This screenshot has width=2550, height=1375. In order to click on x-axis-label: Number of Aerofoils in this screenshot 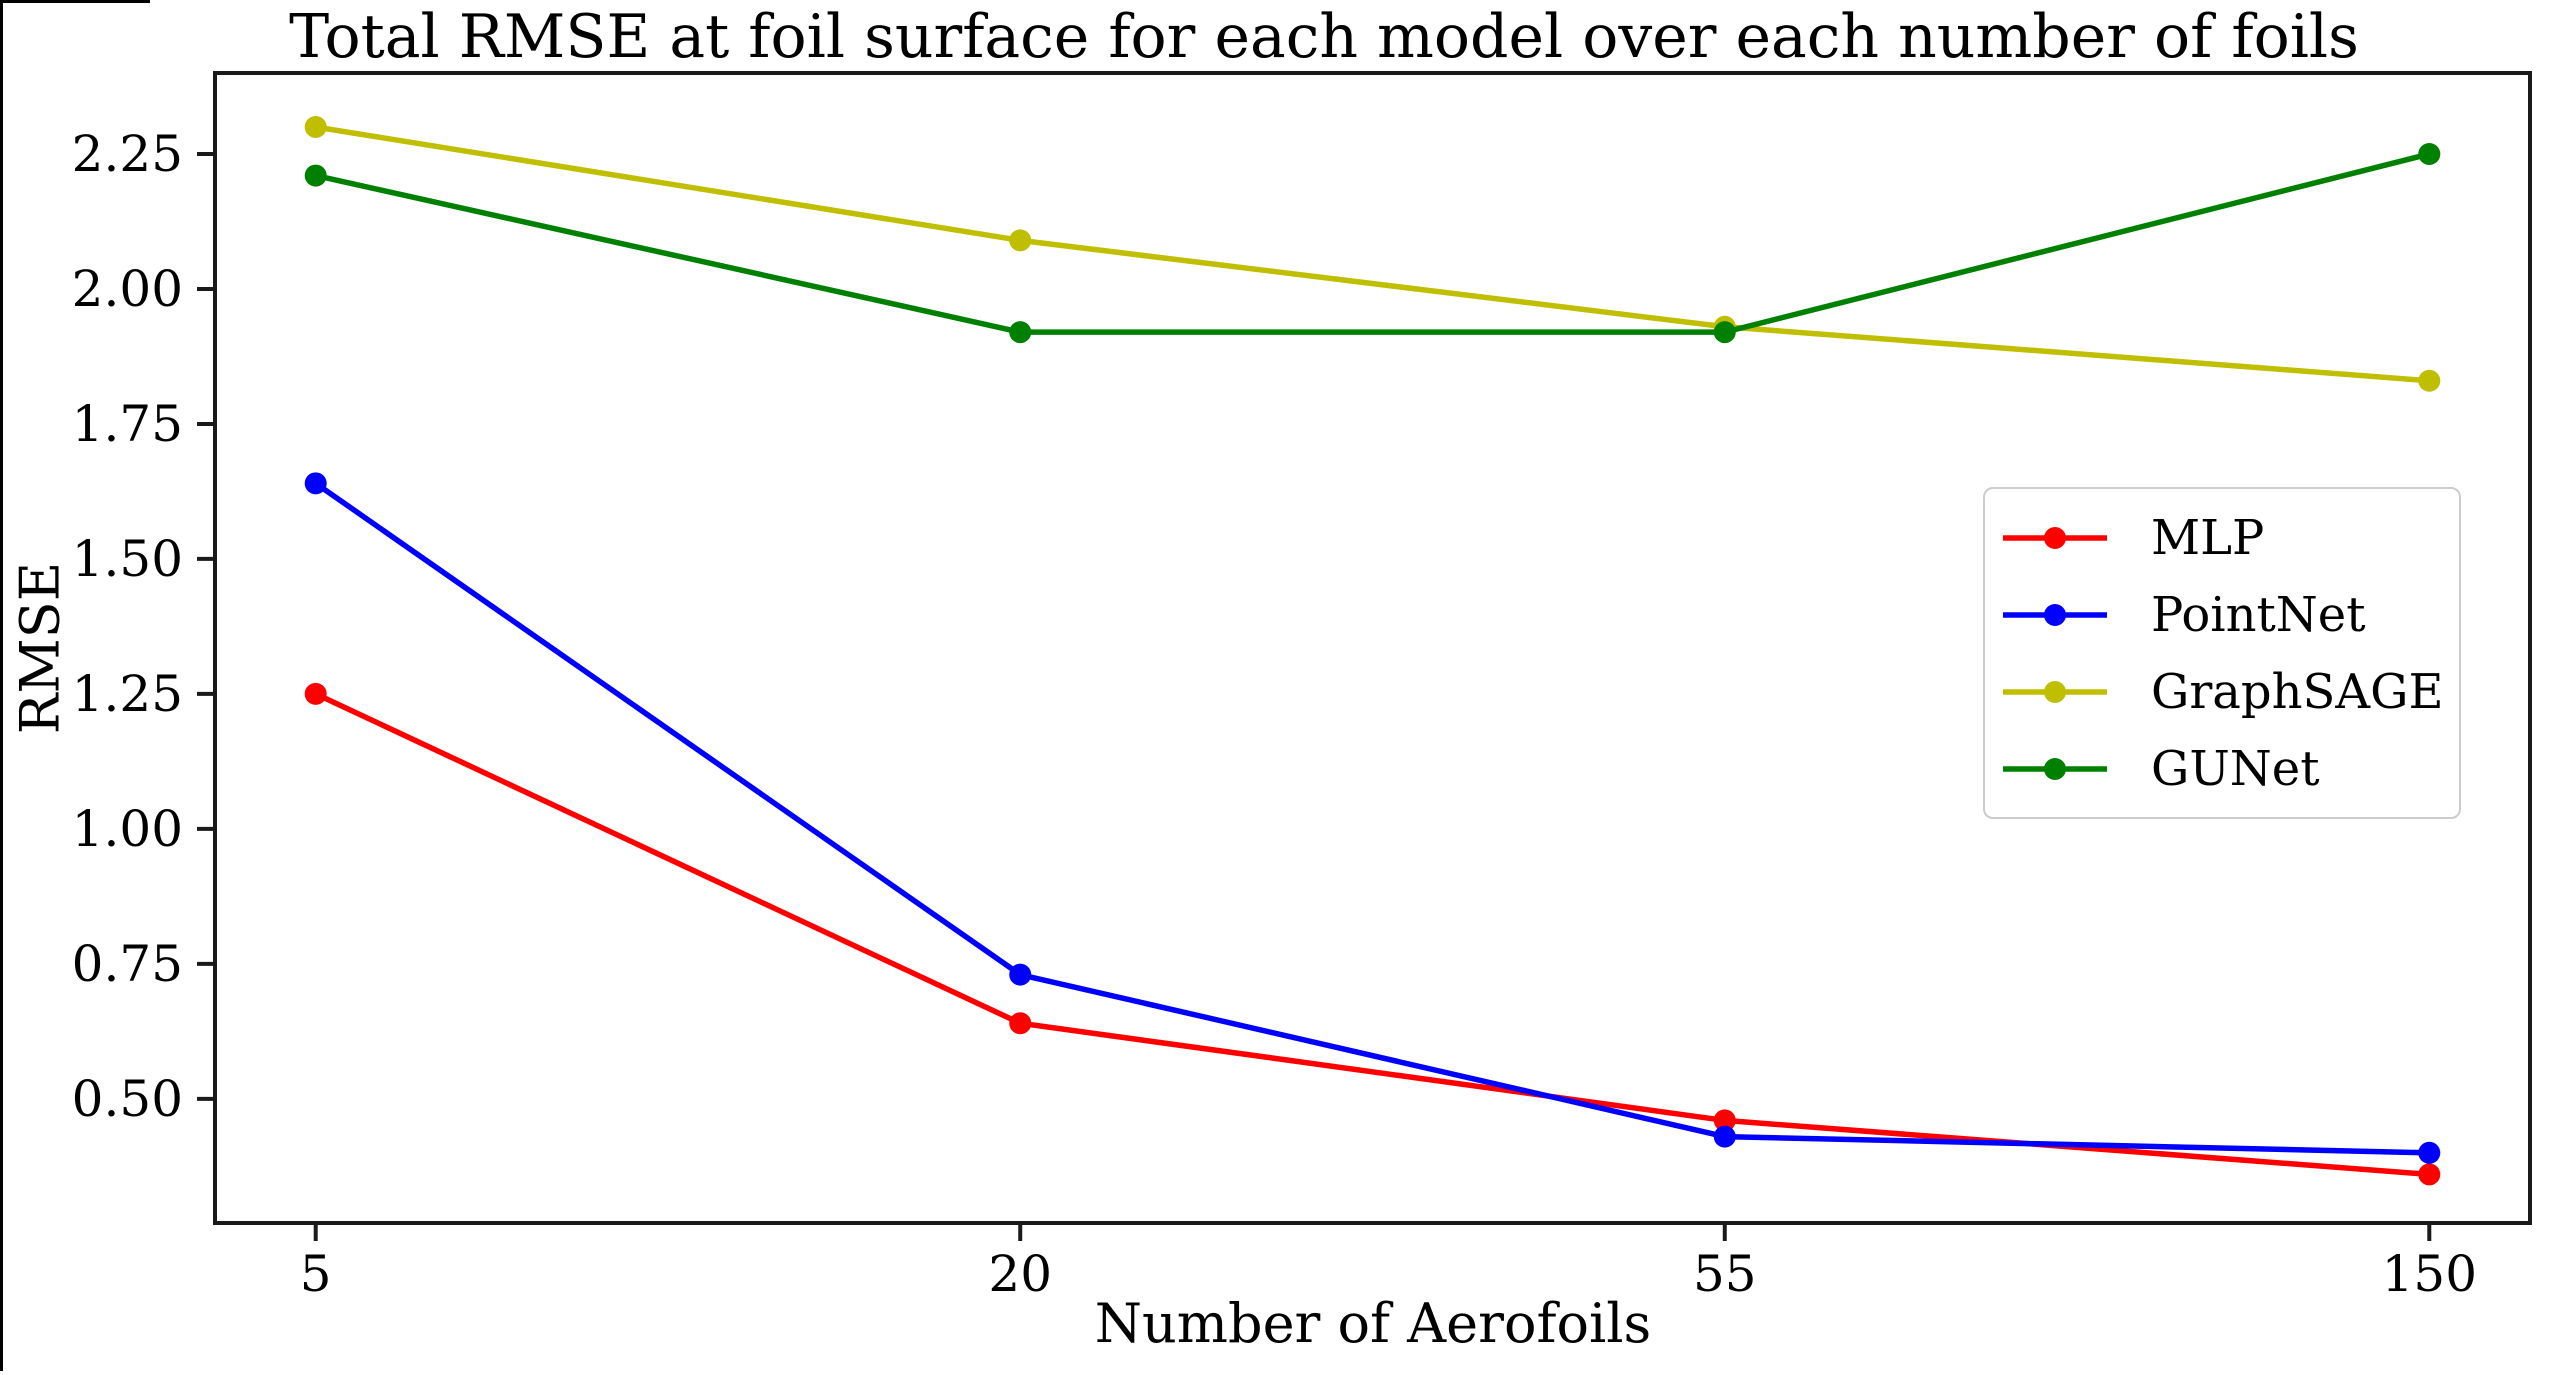, I will do `click(1373, 1323)`.